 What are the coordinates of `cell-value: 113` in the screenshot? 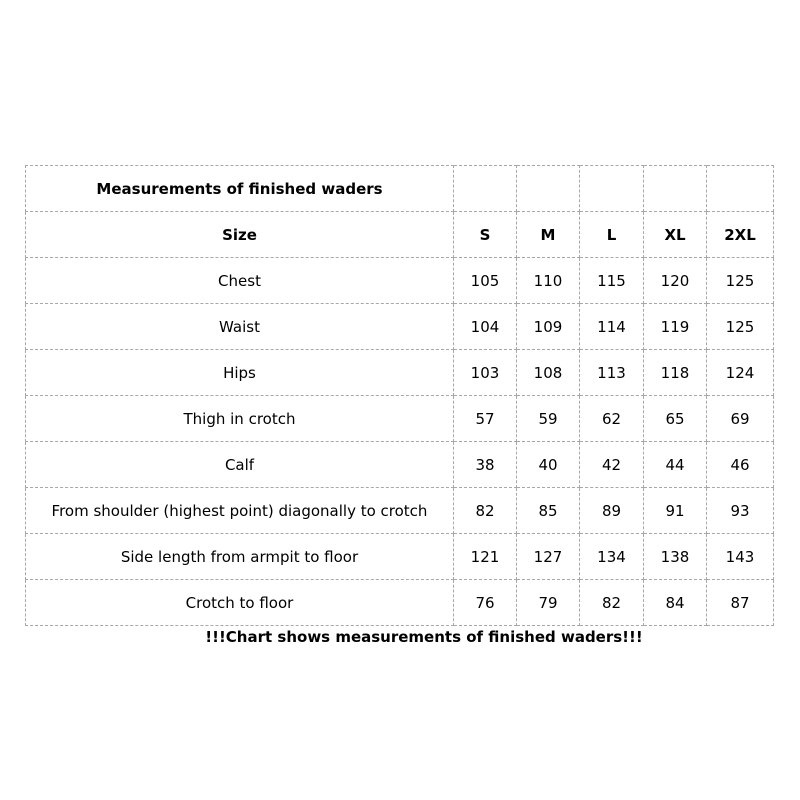 It's located at (611, 372).